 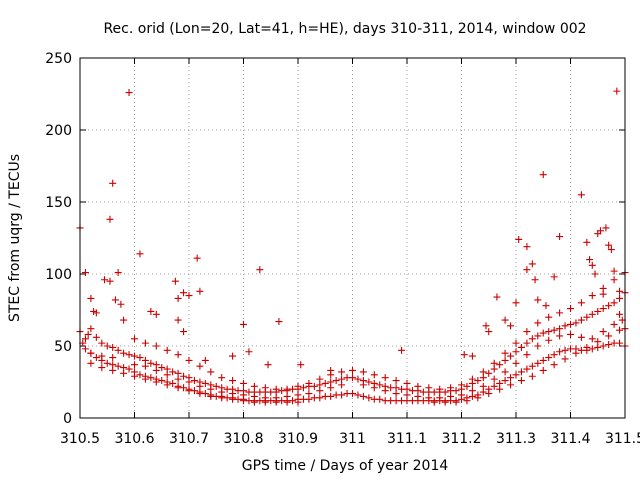 What do you see at coordinates (58, 203) in the screenshot?
I see `y-tick-label: 150` at bounding box center [58, 203].